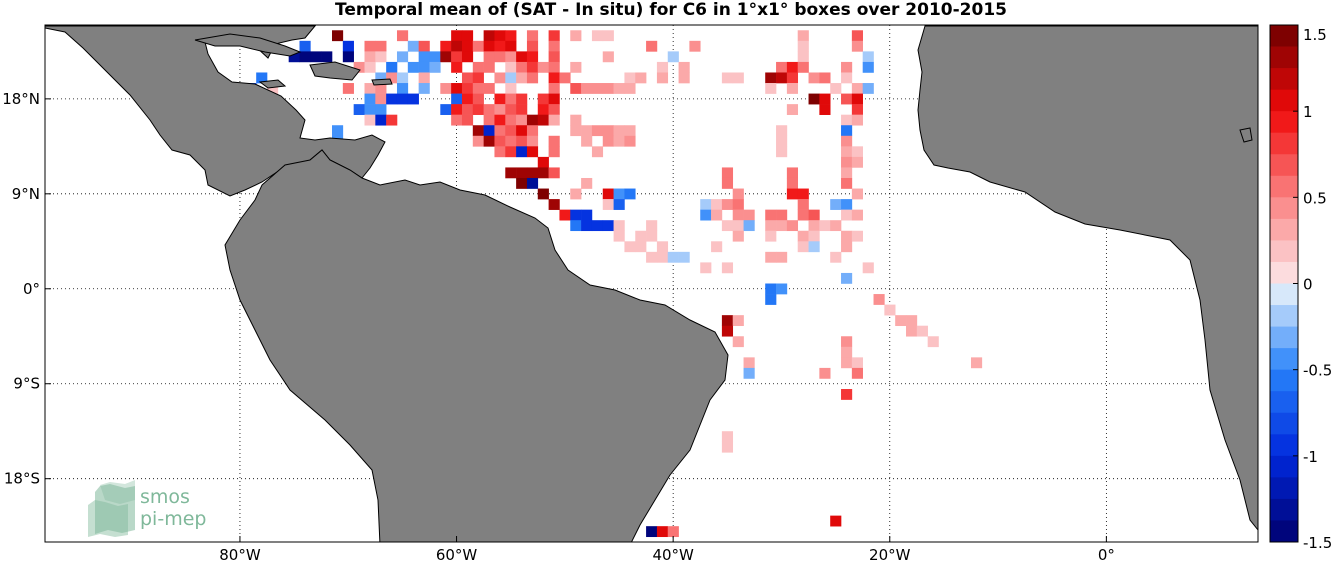 This screenshot has height=562, width=1342. What do you see at coordinates (248, 45) in the screenshot?
I see `land-cuba` at bounding box center [248, 45].